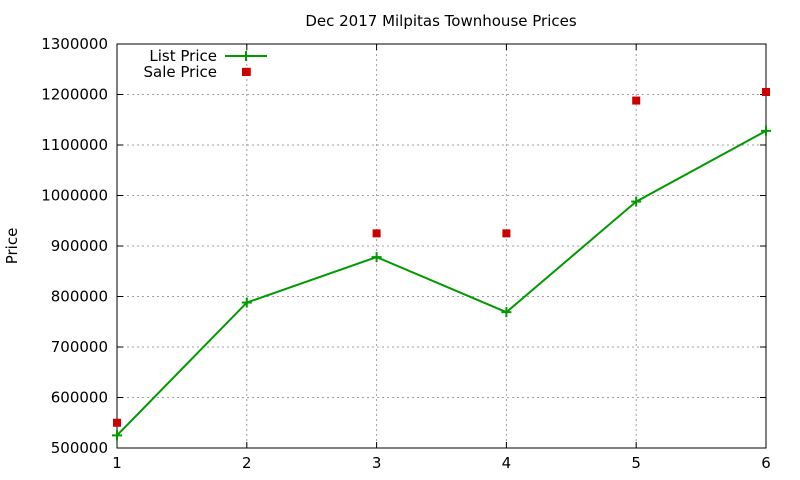 This screenshot has height=480, width=800. Describe the element at coordinates (183, 56) in the screenshot. I see `legend-label: List Price` at that location.